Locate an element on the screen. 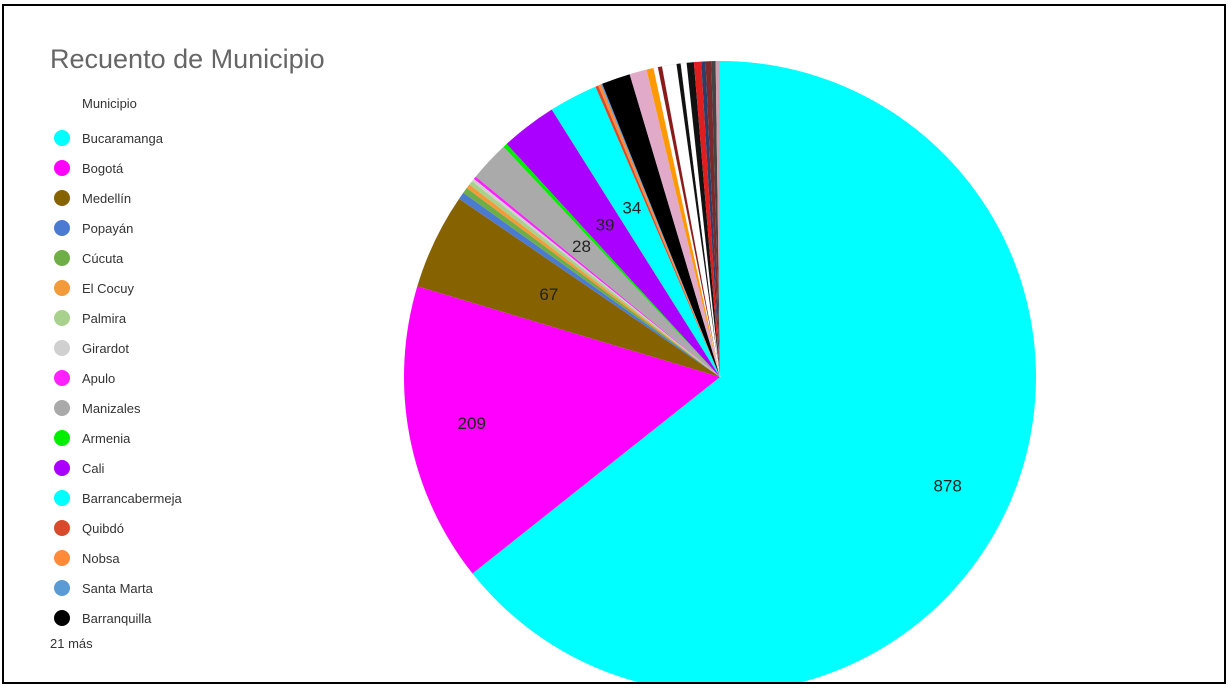 The width and height of the screenshot is (1232, 688). legend-label: Cúcuta is located at coordinates (103, 258).